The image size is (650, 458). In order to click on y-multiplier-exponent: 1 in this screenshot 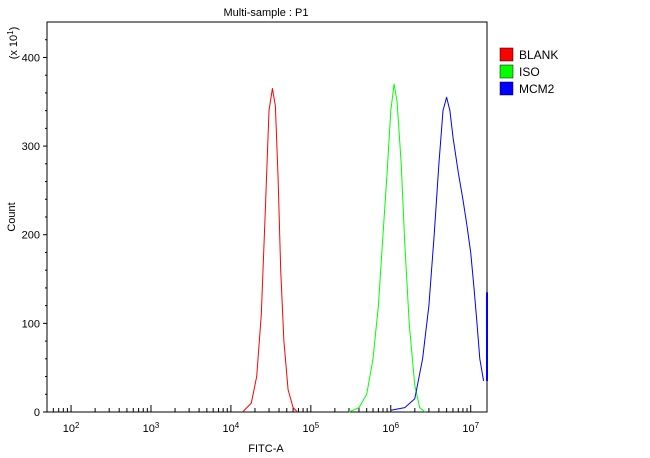, I will do `click(10, 32)`.